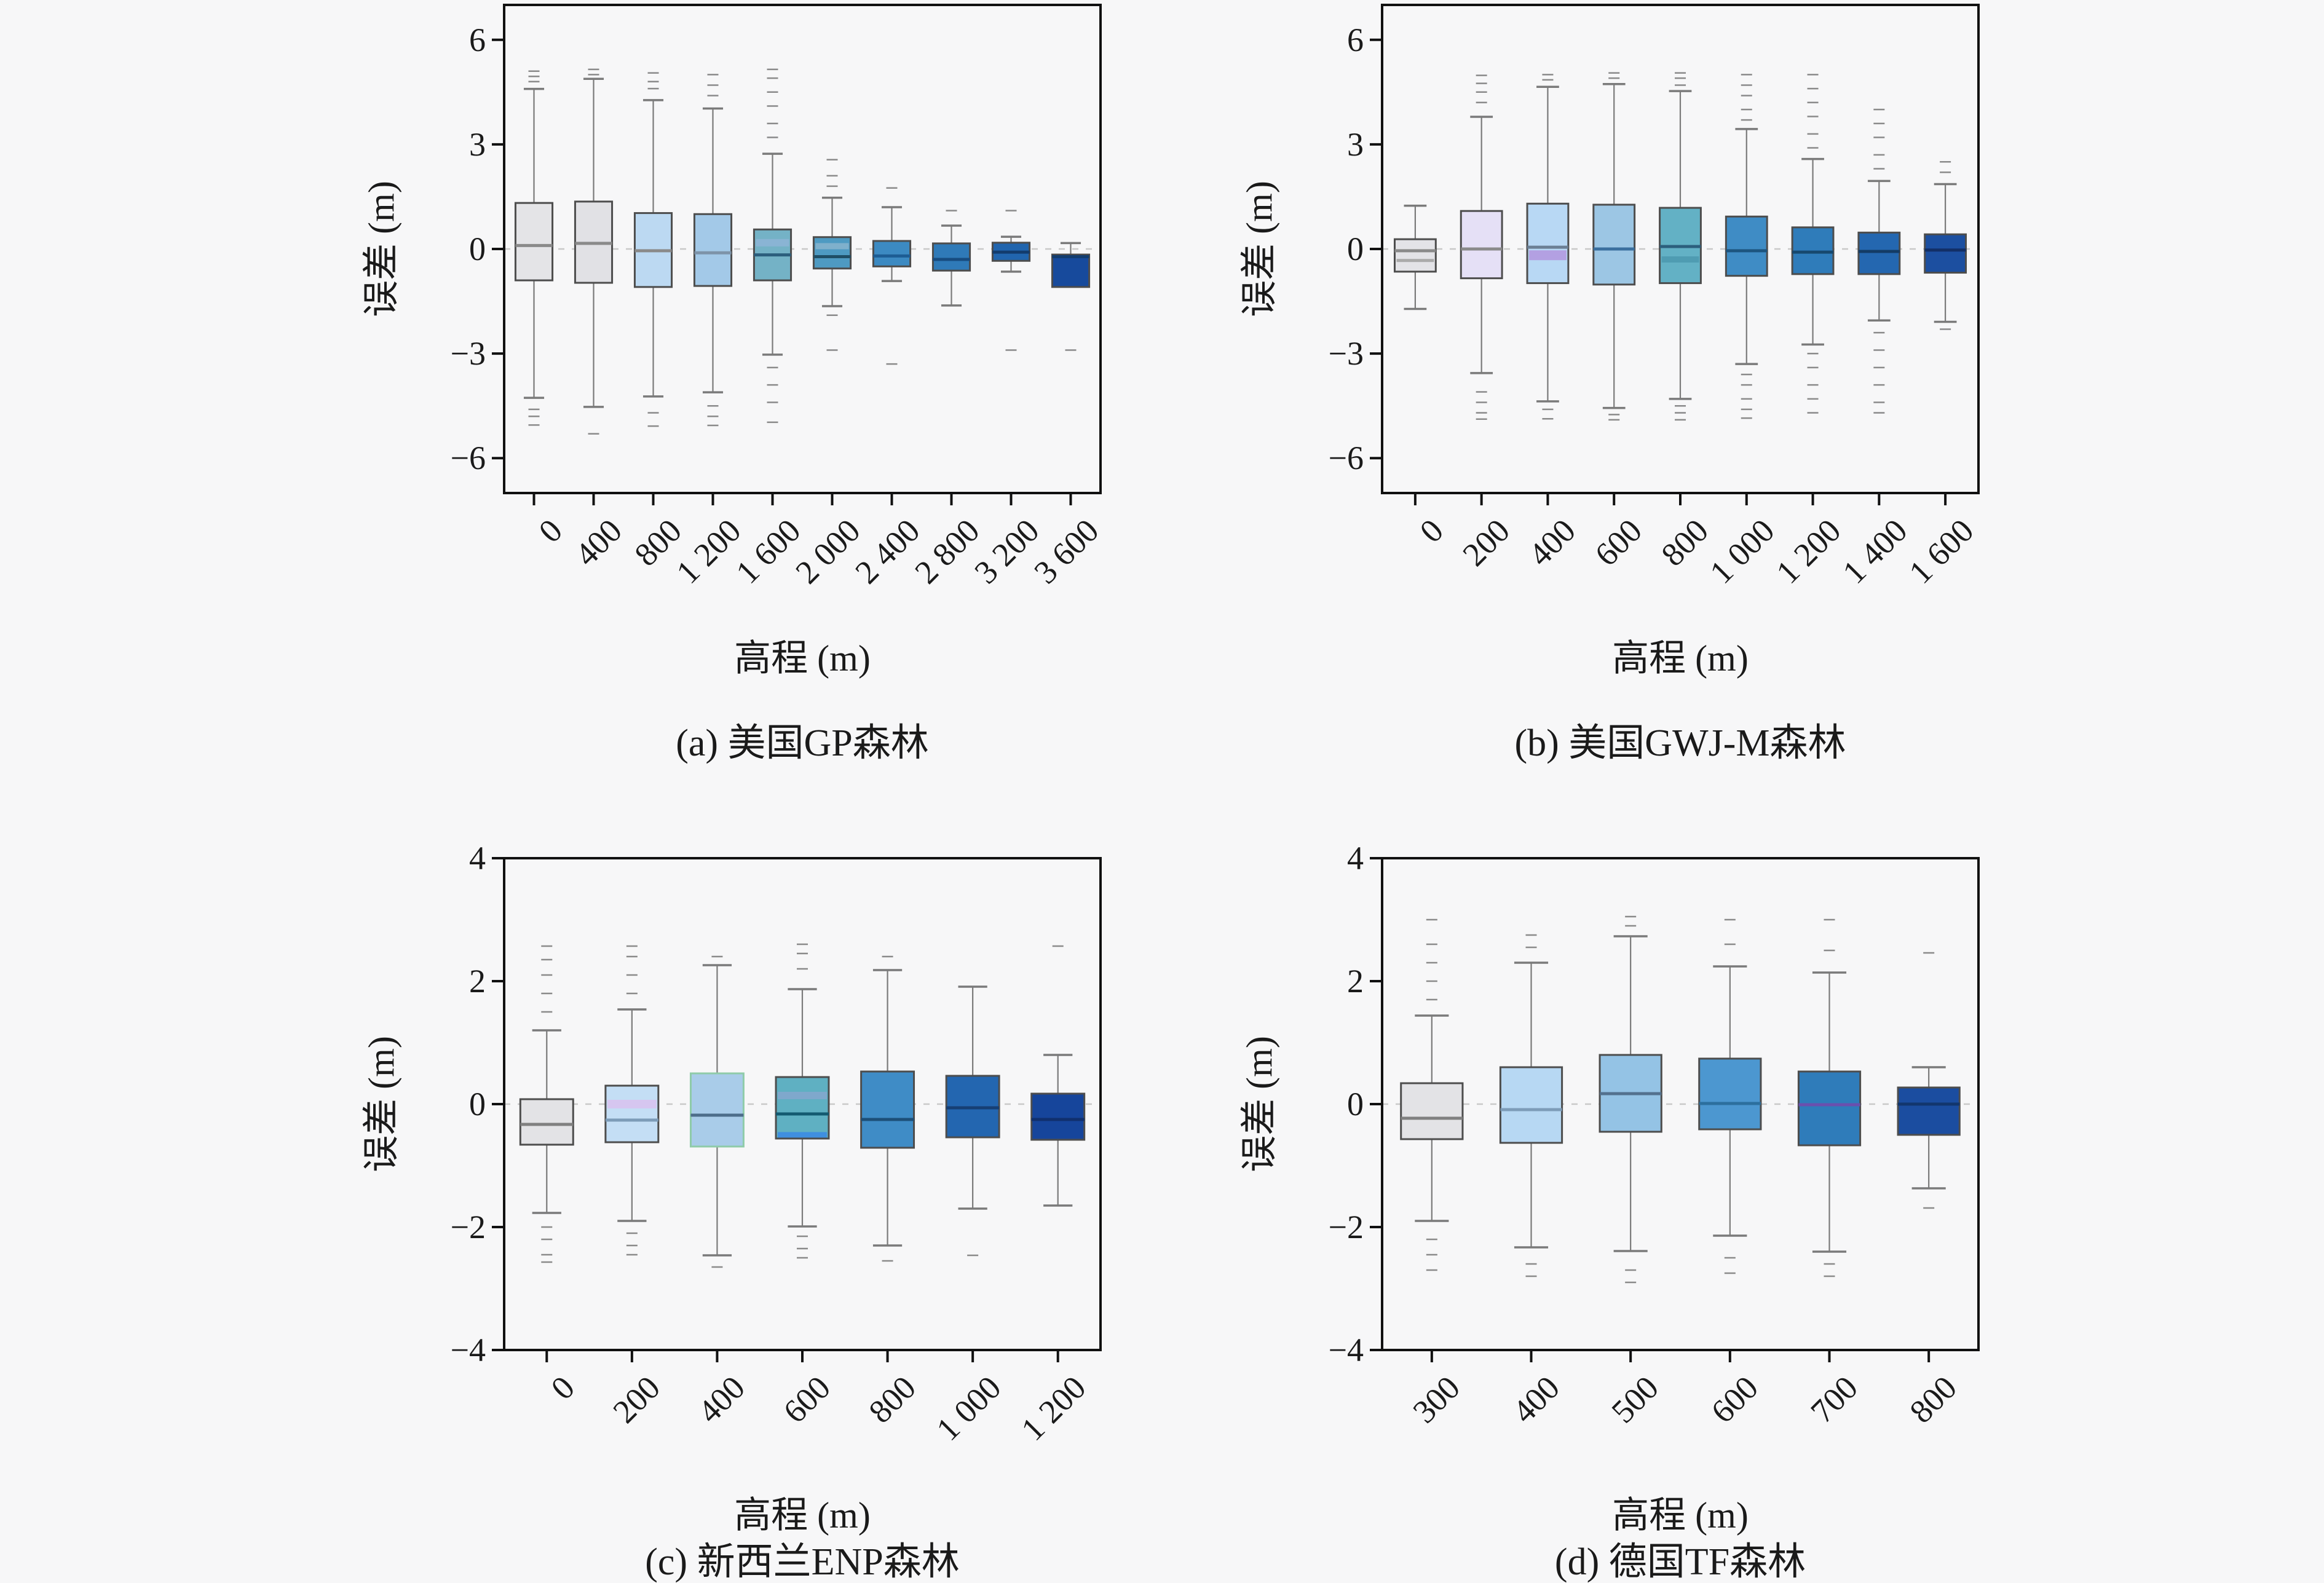  What do you see at coordinates (1680, 743) in the screenshot?
I see `caption-b: (b) 美国GWJ-M森林` at bounding box center [1680, 743].